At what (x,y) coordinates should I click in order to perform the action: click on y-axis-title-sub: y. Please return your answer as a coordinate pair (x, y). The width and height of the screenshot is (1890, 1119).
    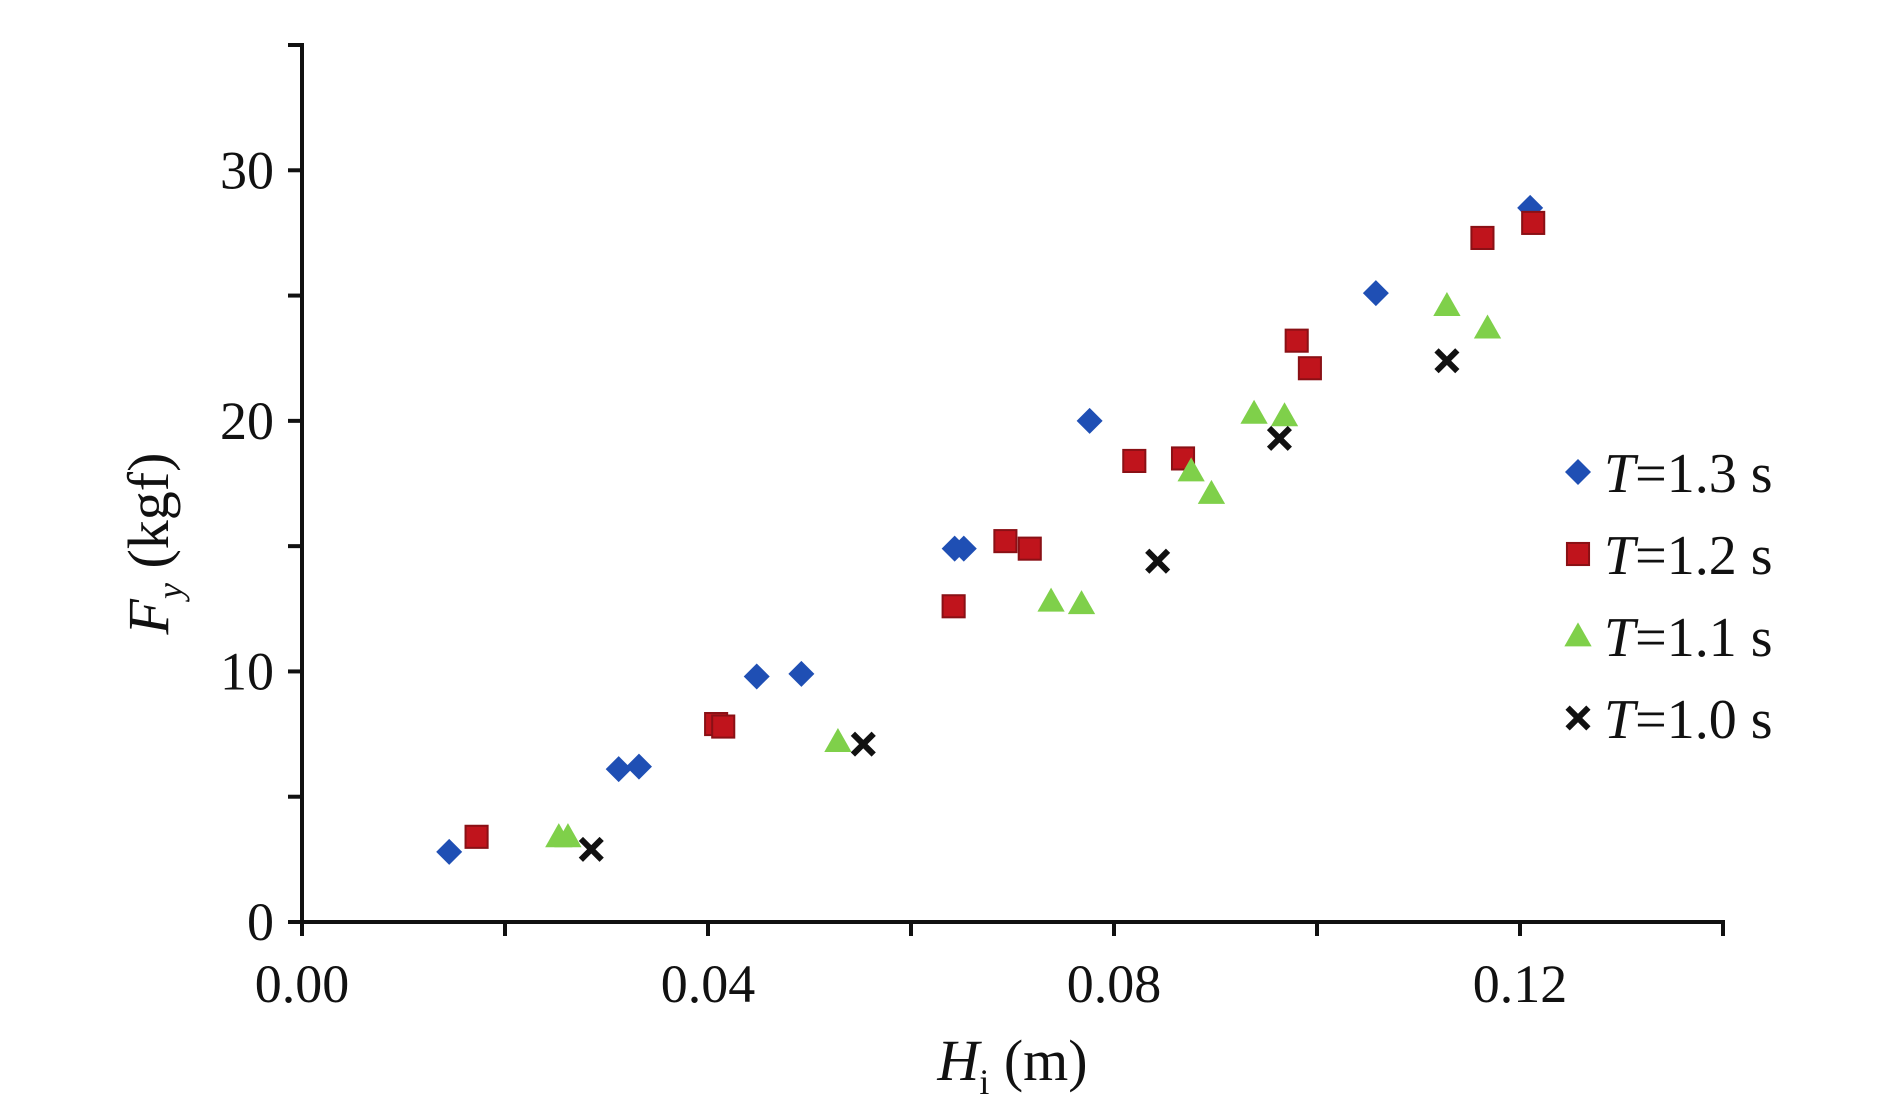
    Looking at the image, I should click on (170, 592).